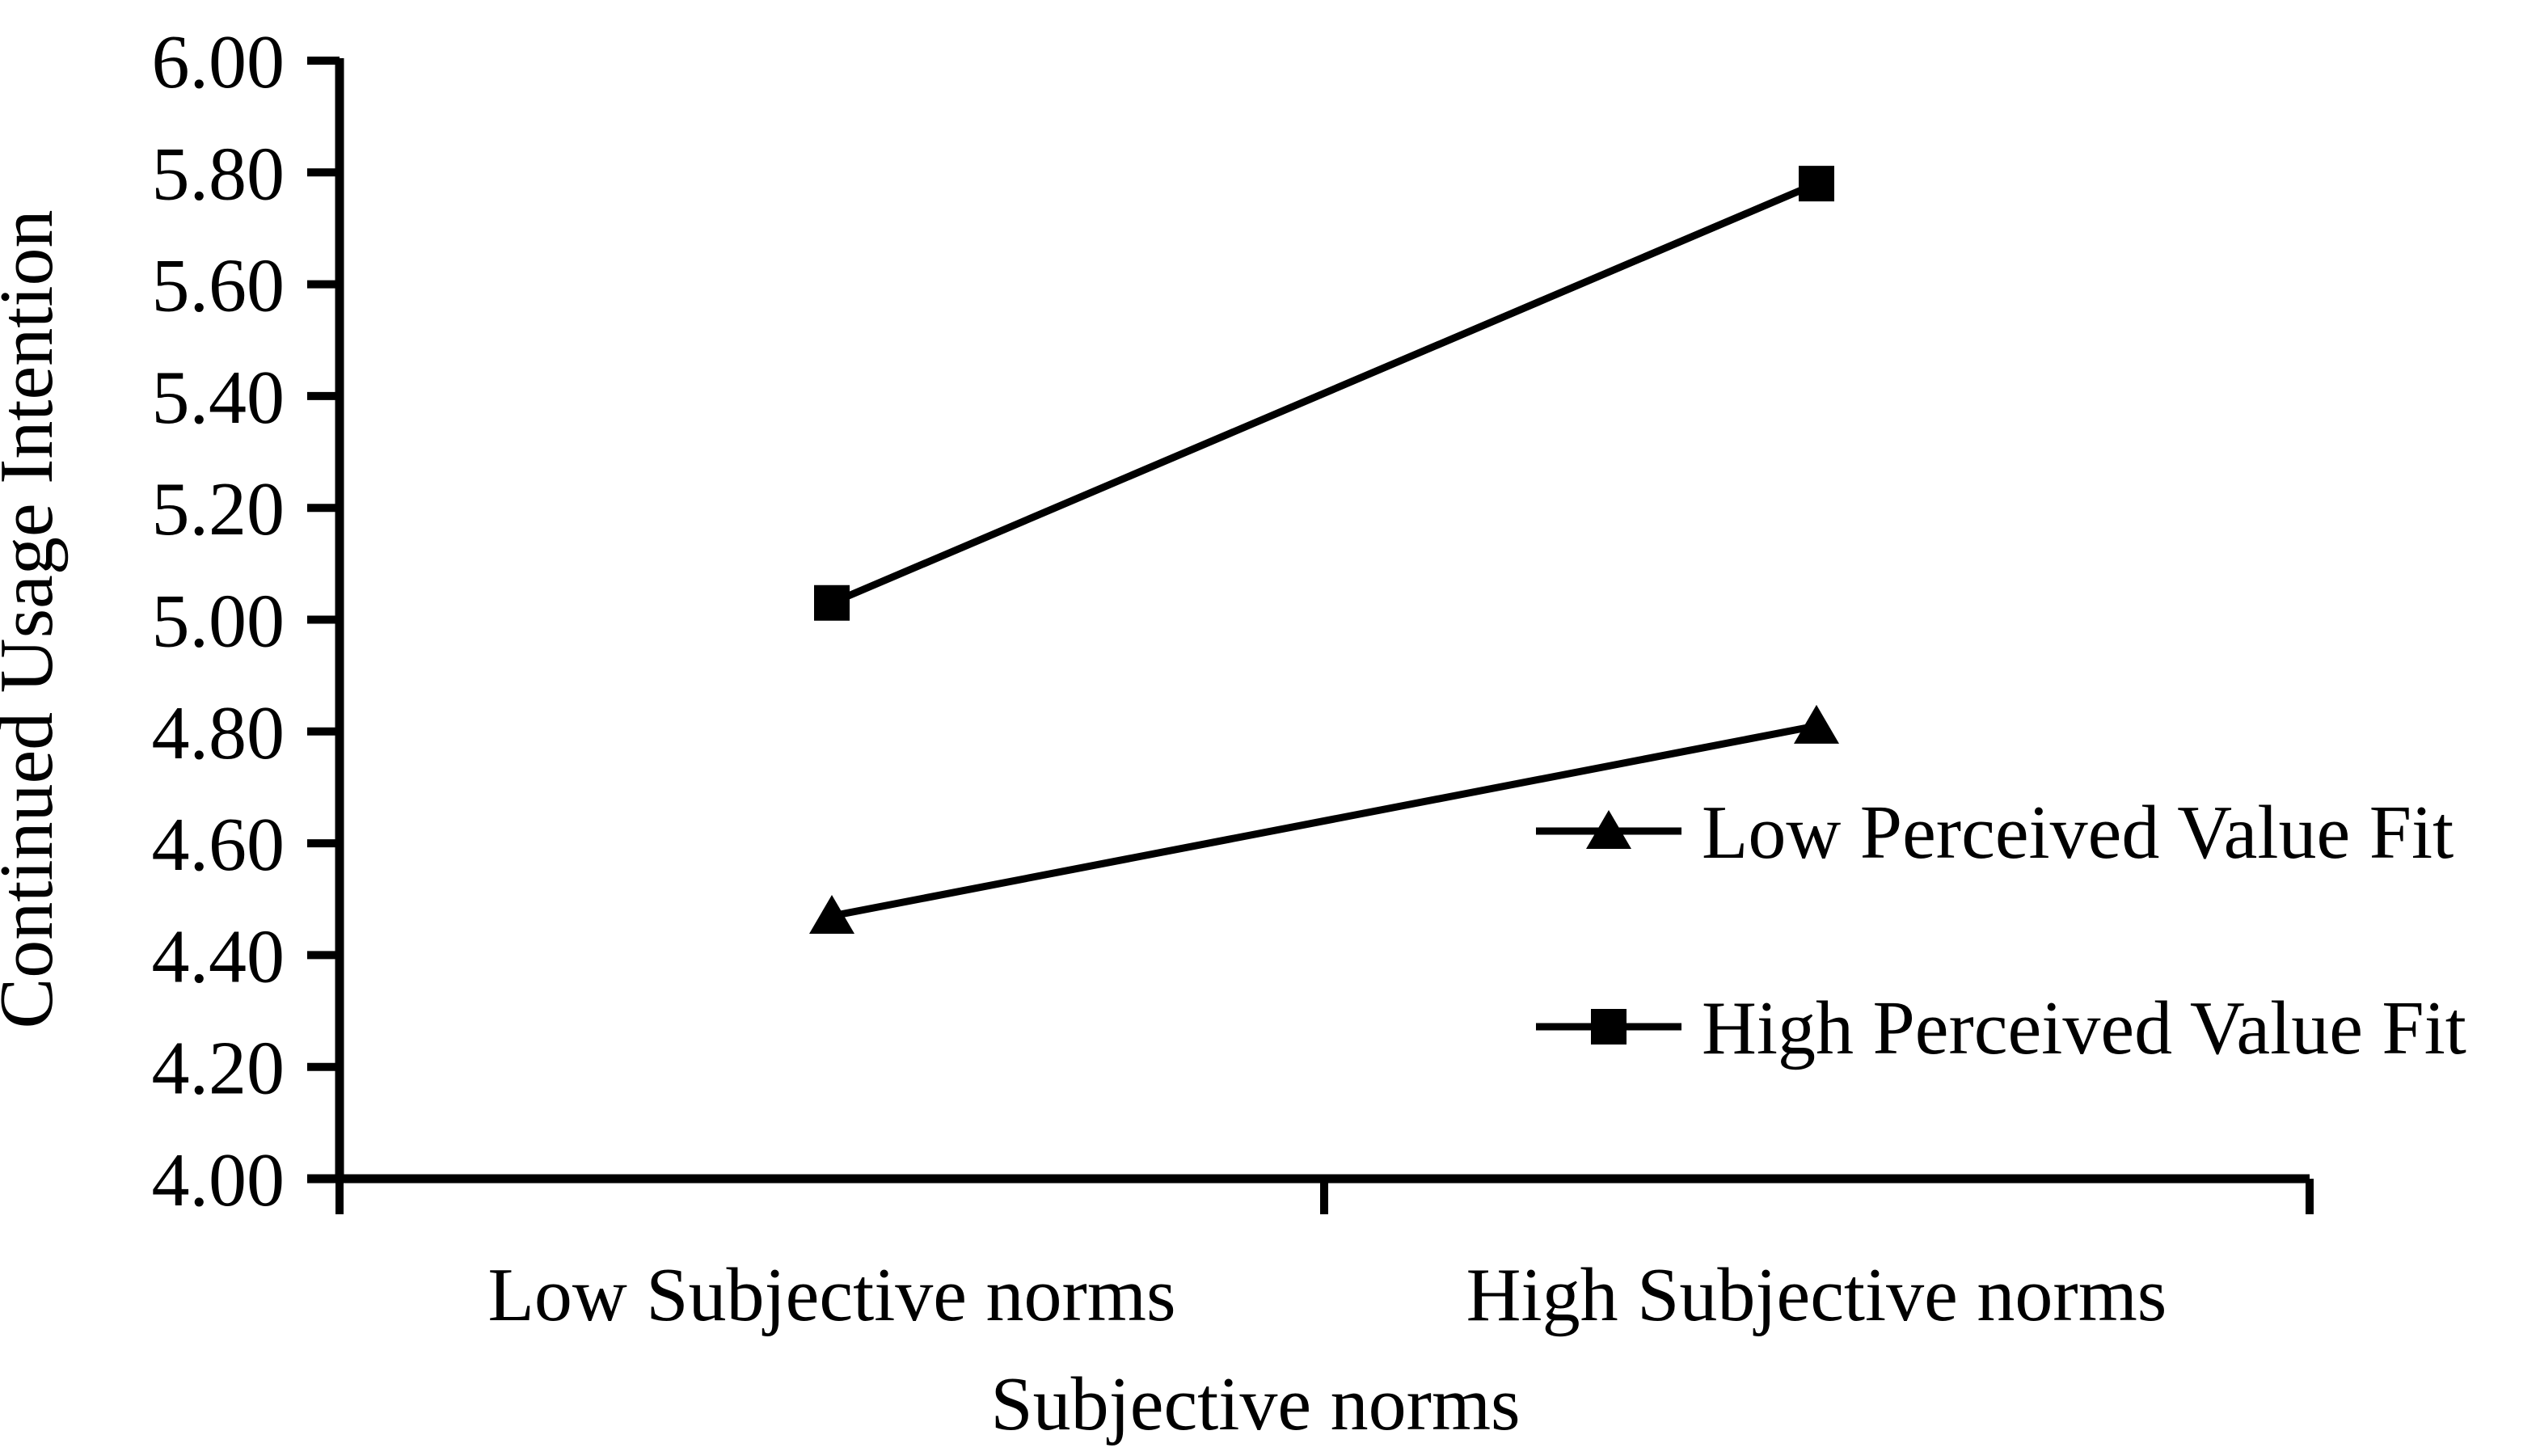 The height and width of the screenshot is (1456, 2540). Describe the element at coordinates (218, 622) in the screenshot. I see `y-axis-tick-label: 5.00` at that location.